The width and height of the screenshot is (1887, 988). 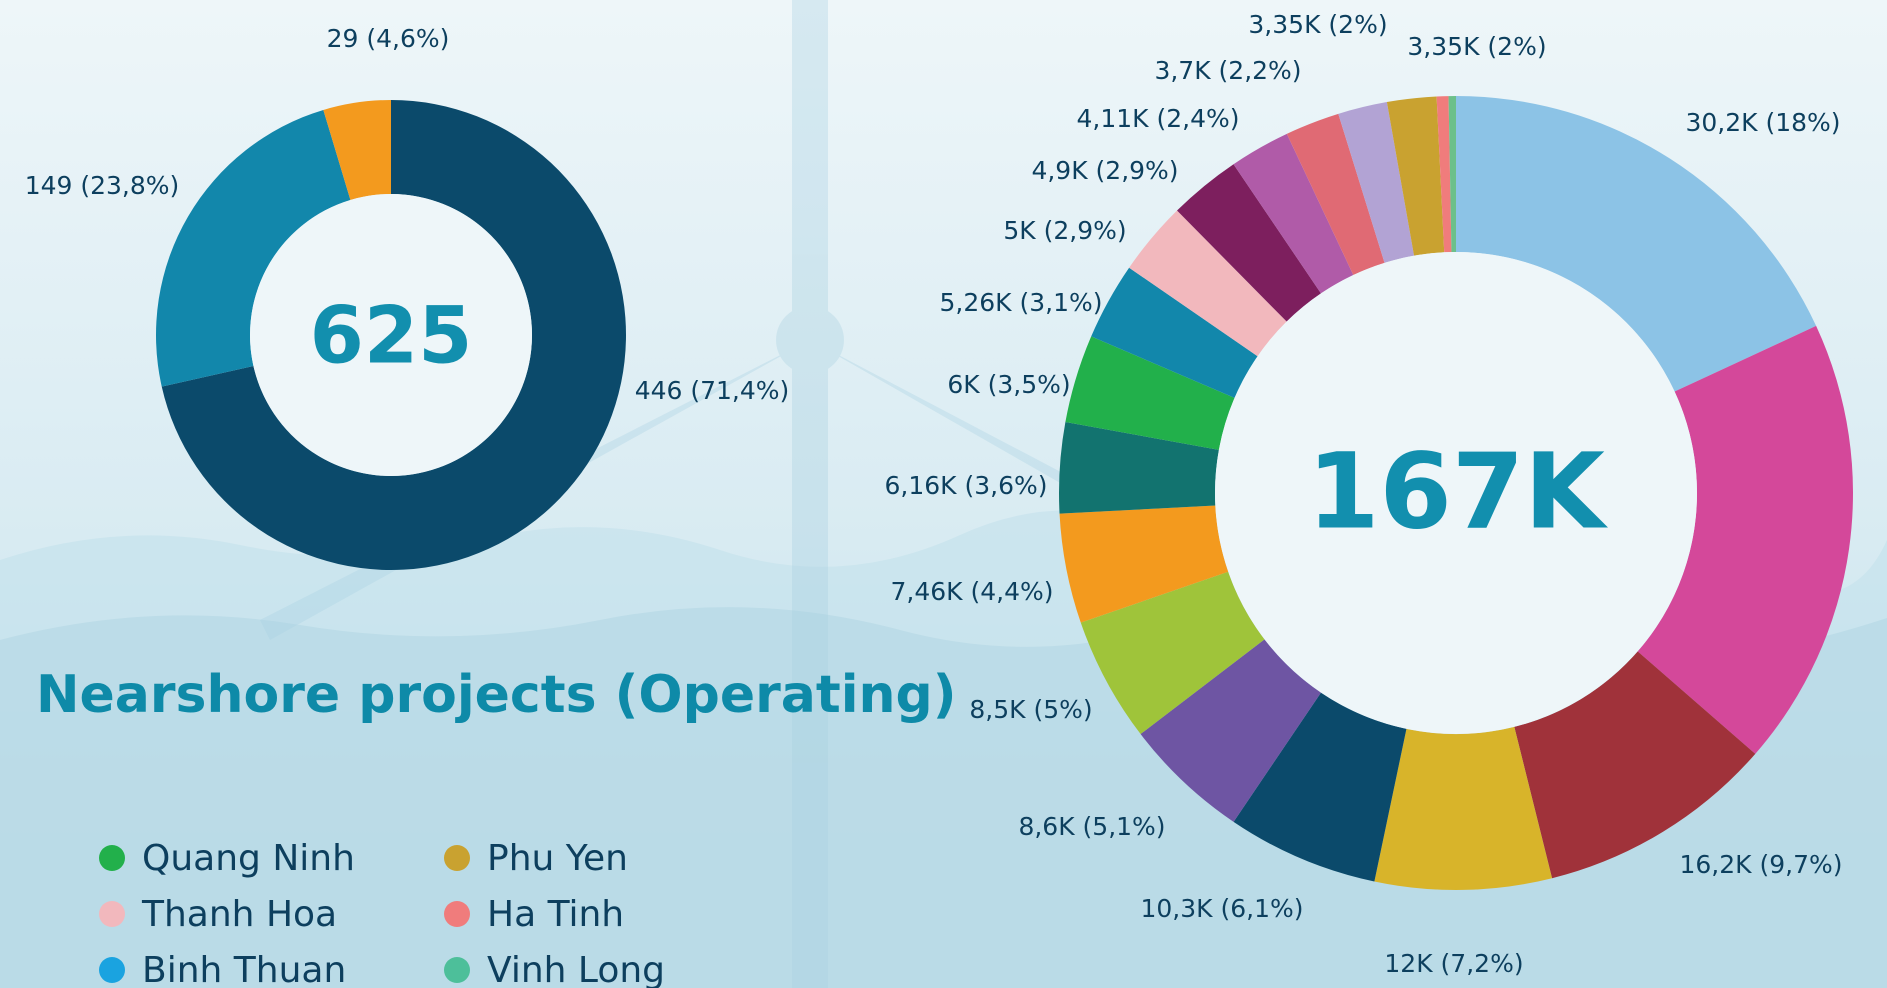 I want to click on center-label: 167K, so click(x=1457, y=491).